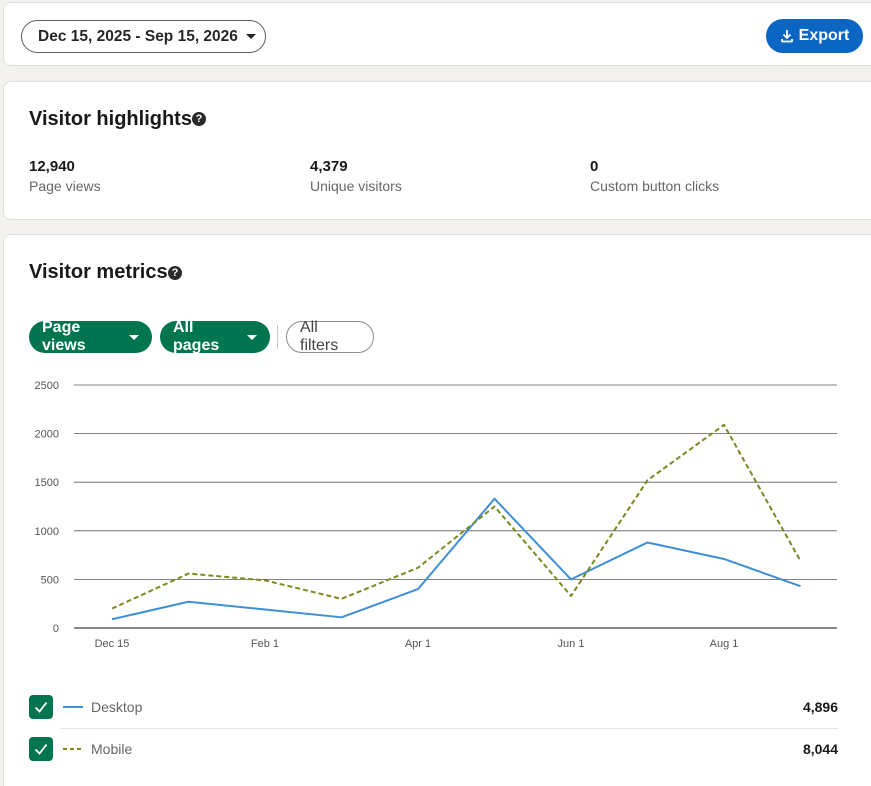 This screenshot has width=871, height=786. What do you see at coordinates (90, 336) in the screenshot?
I see `metric-filter-dropdown: Page views` at bounding box center [90, 336].